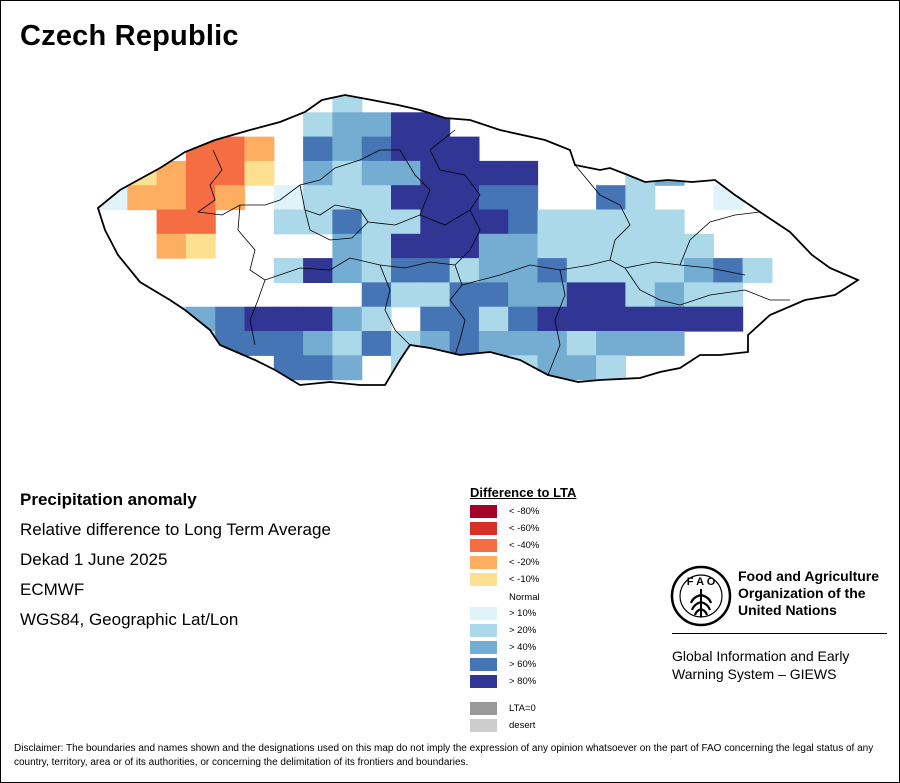  I want to click on legend-label: LTA=0, so click(522, 708).